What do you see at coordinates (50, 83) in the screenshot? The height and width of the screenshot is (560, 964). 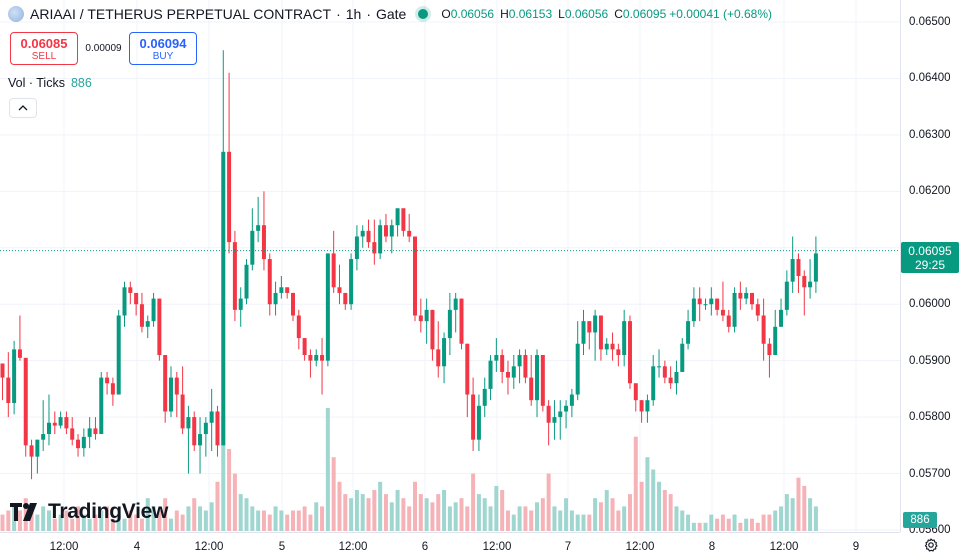 I see `volume-legend: Vol · Ticks 886` at bounding box center [50, 83].